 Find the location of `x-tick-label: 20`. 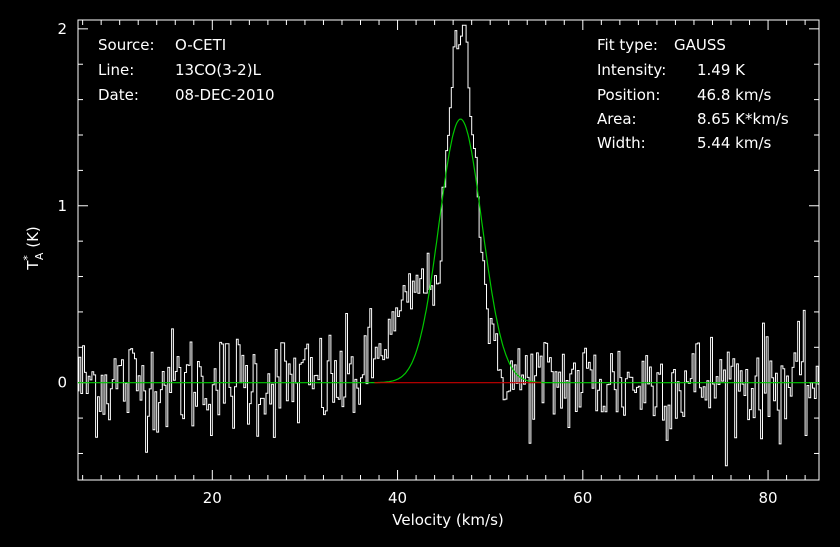

x-tick-label: 20 is located at coordinates (212, 498).